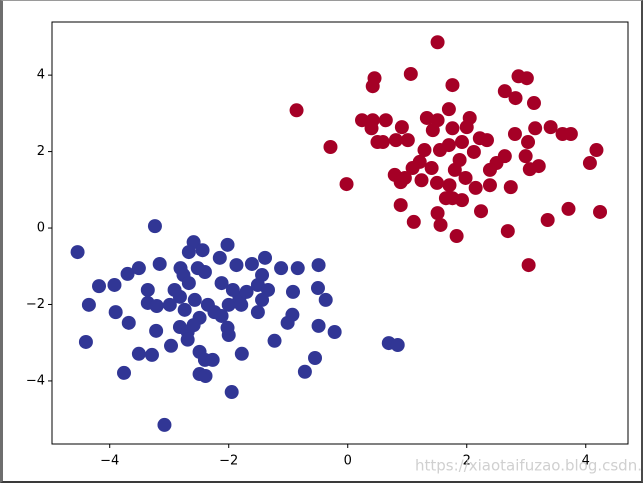 This screenshot has width=643, height=483. What do you see at coordinates (41, 228) in the screenshot?
I see `y-tick-label: 0` at bounding box center [41, 228].